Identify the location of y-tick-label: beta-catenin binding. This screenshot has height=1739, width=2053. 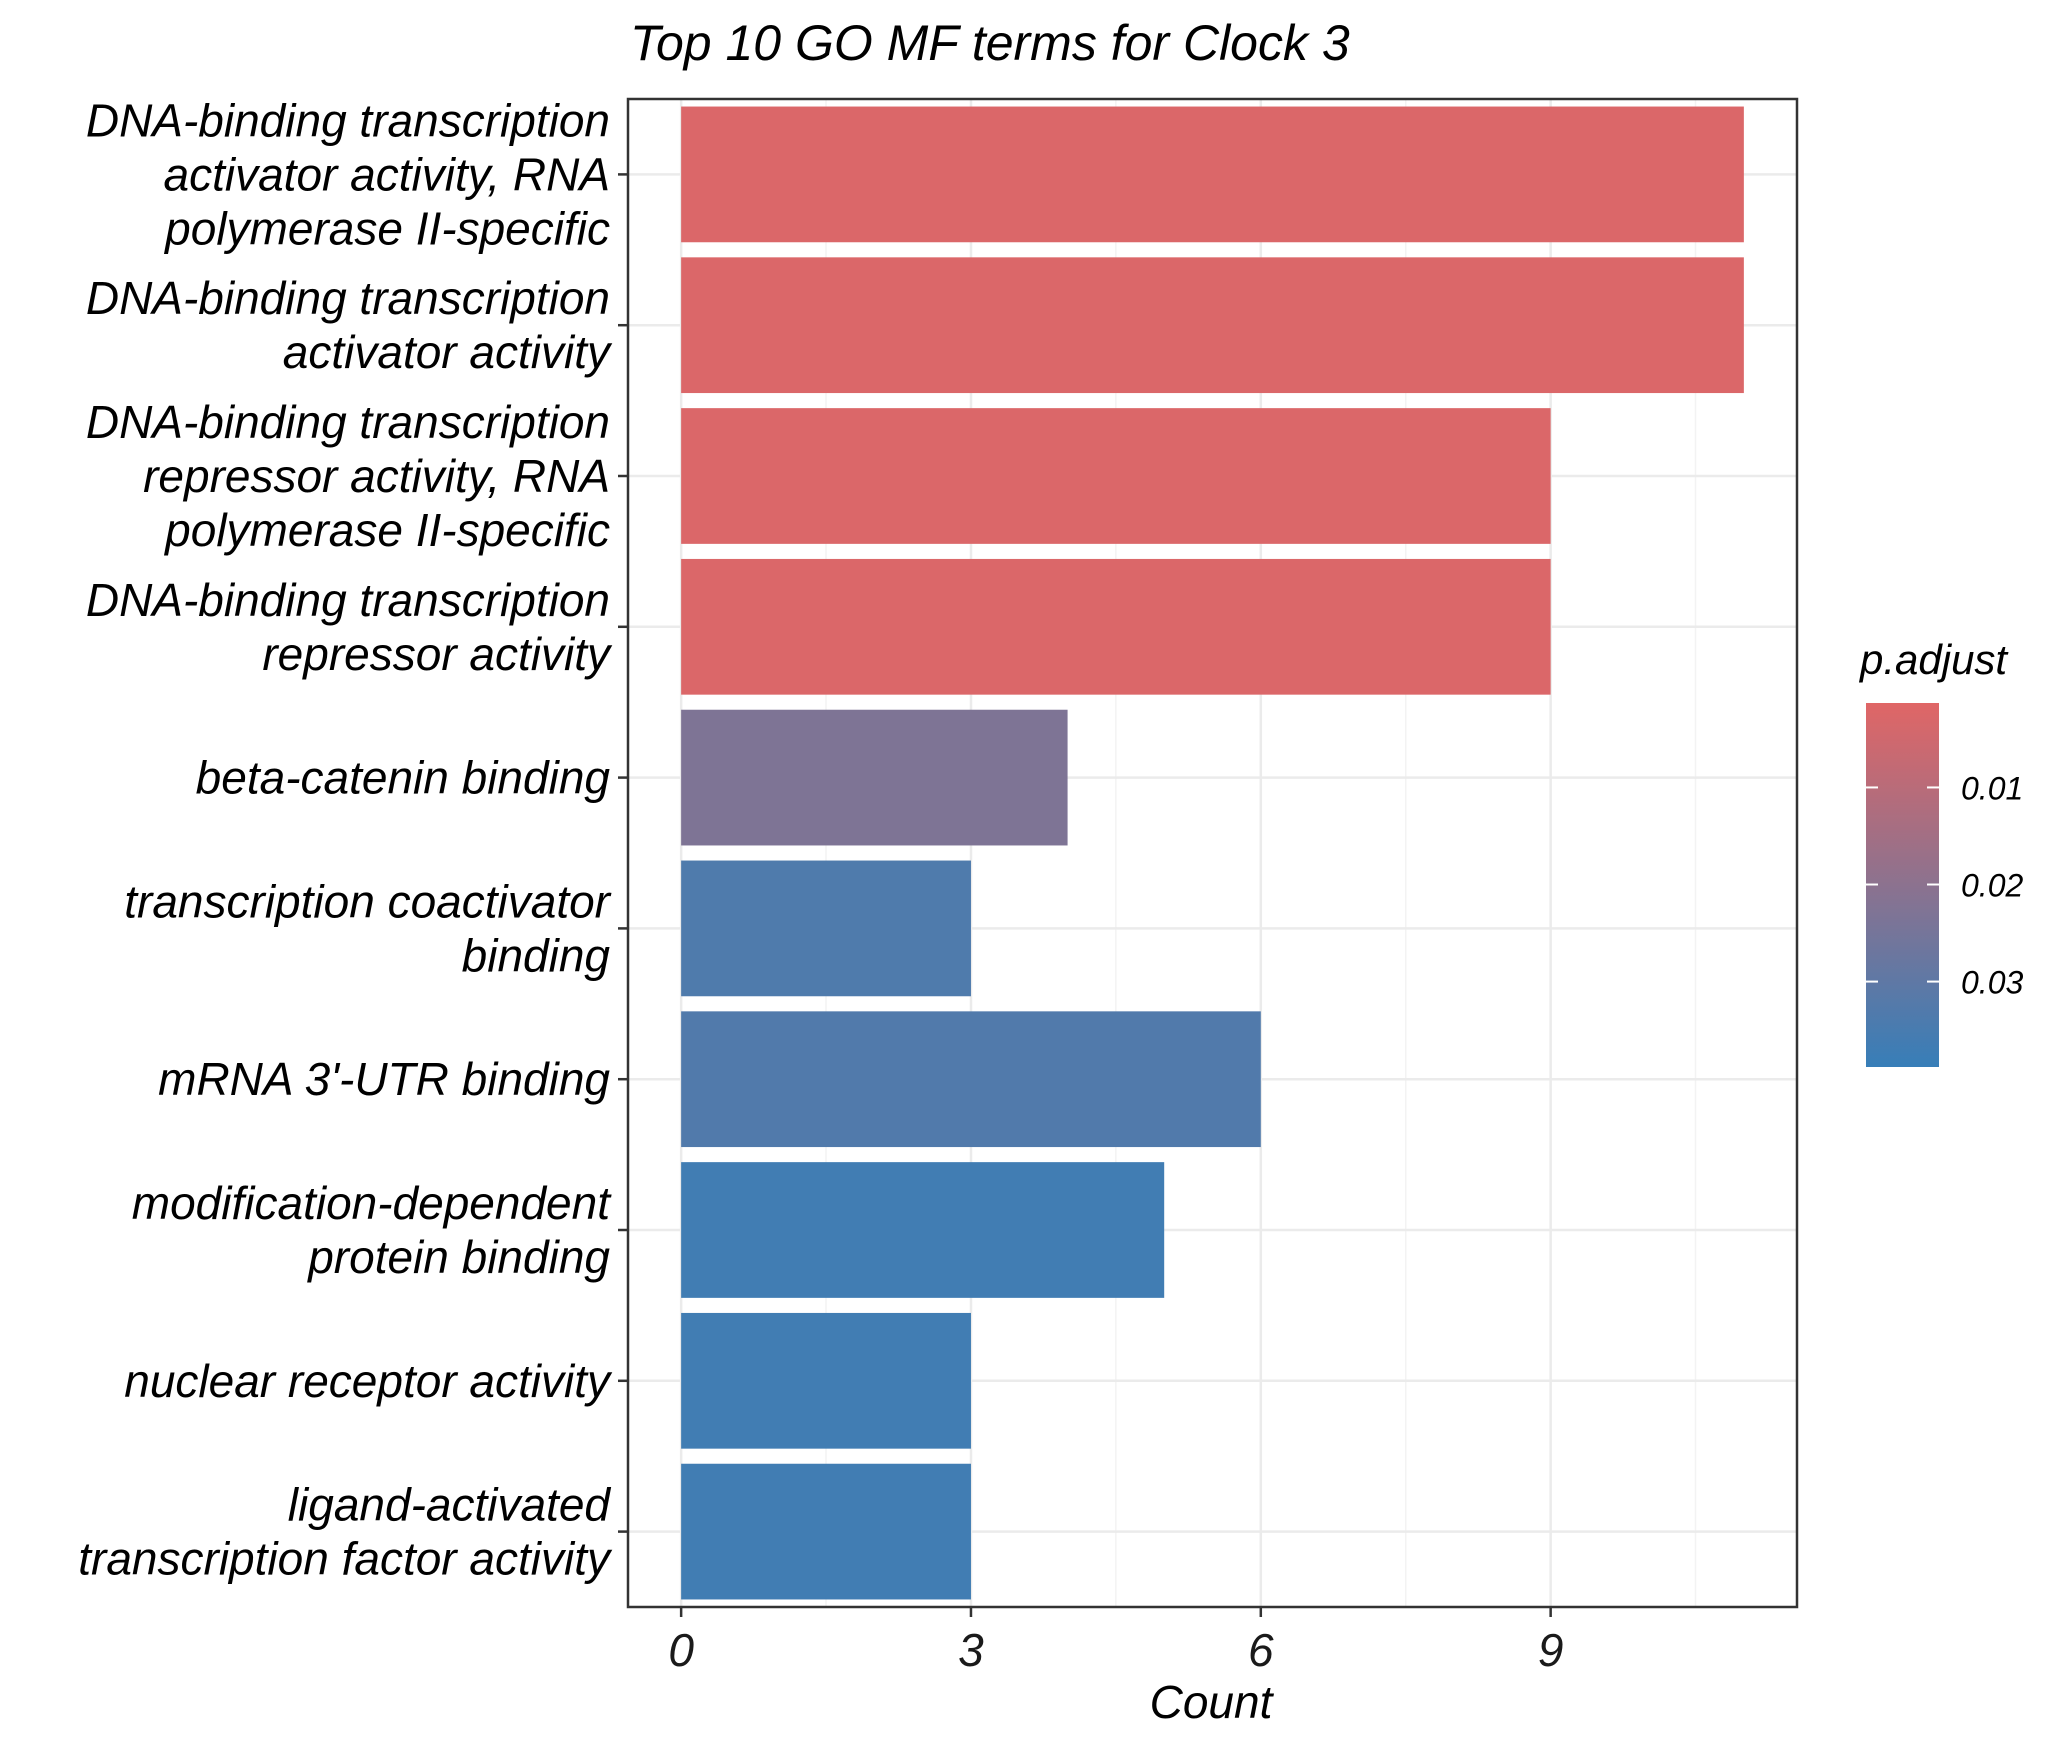
(403, 778).